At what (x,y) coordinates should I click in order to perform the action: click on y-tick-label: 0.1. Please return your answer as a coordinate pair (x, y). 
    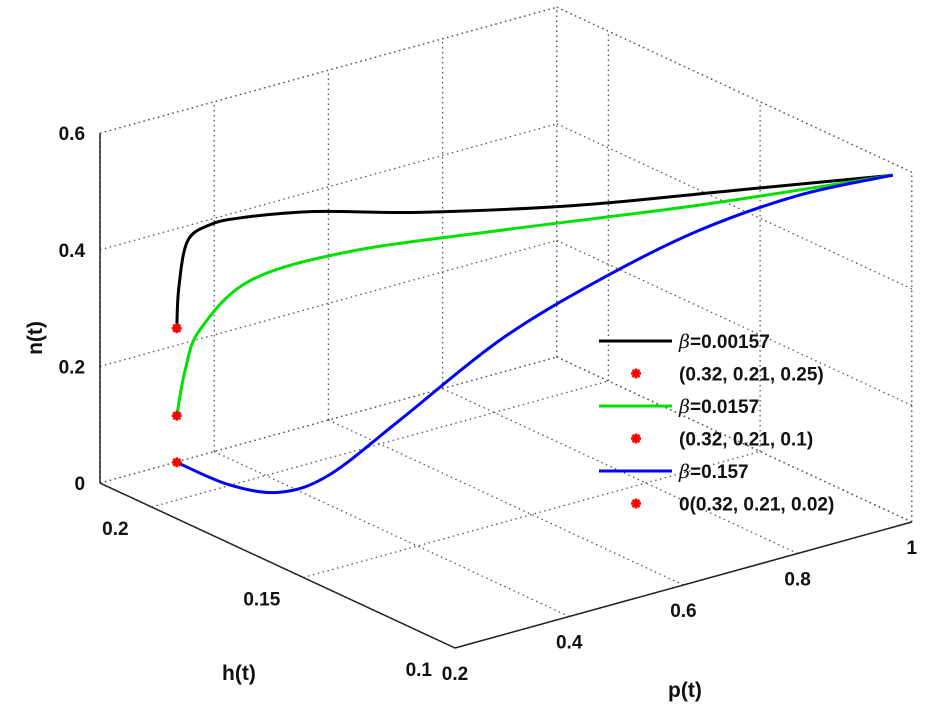
    Looking at the image, I should click on (419, 670).